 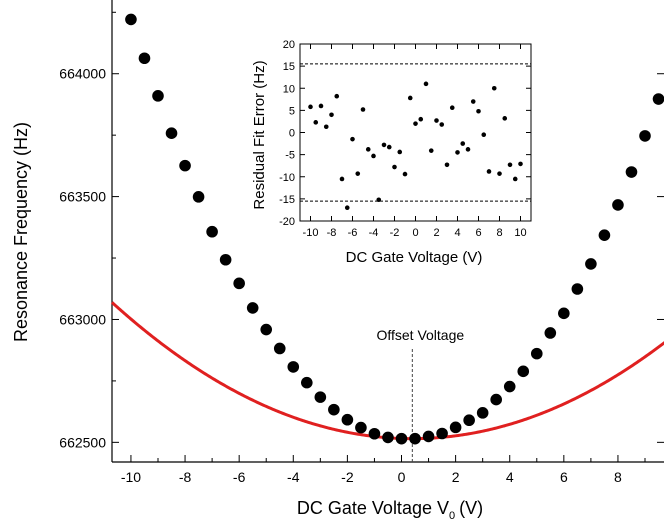 I want to click on main-y-tick-label: 662500, so click(x=82, y=442).